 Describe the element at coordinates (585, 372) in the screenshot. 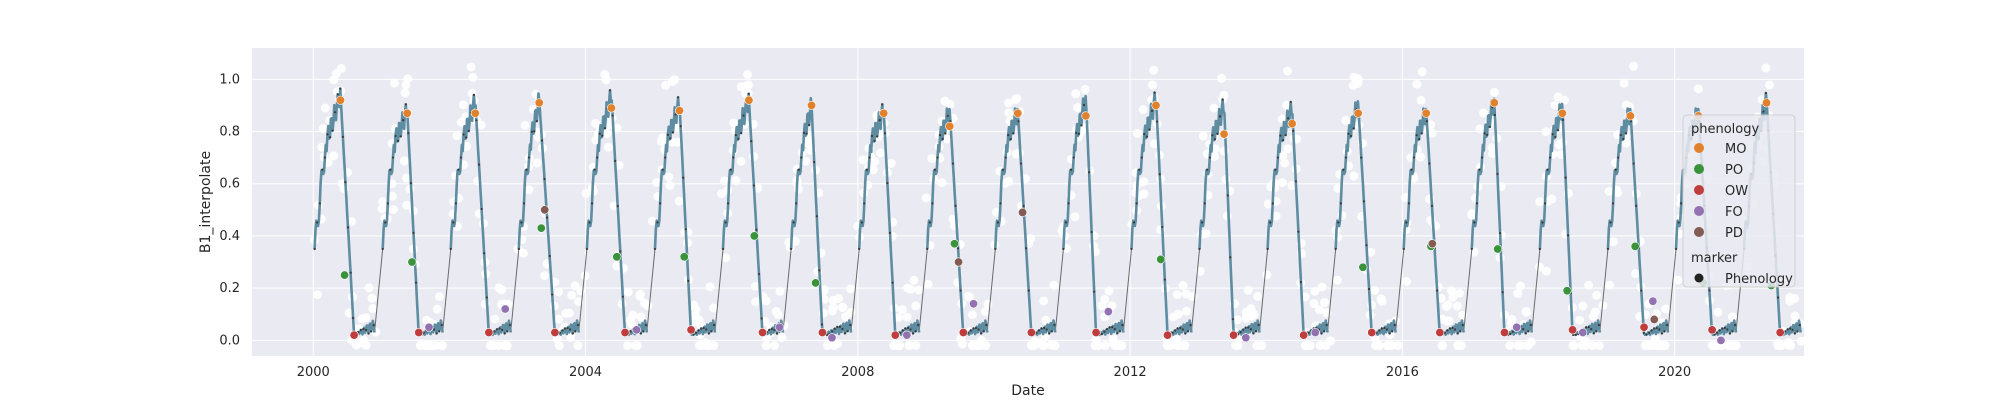

I see `x-tick-label: 2004` at that location.